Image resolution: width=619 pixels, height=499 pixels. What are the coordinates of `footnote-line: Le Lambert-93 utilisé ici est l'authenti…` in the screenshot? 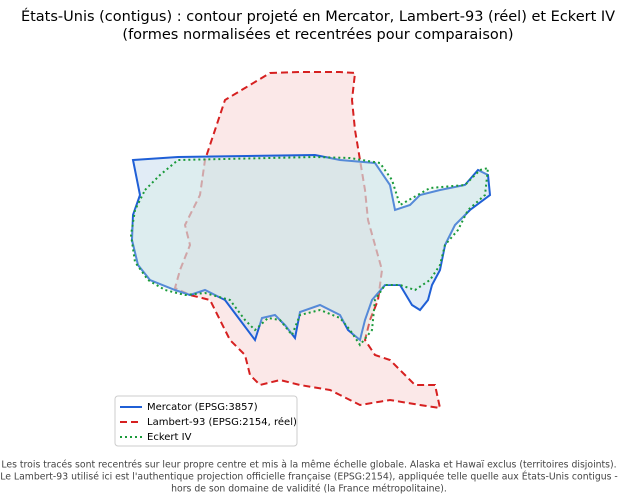 It's located at (309, 477).